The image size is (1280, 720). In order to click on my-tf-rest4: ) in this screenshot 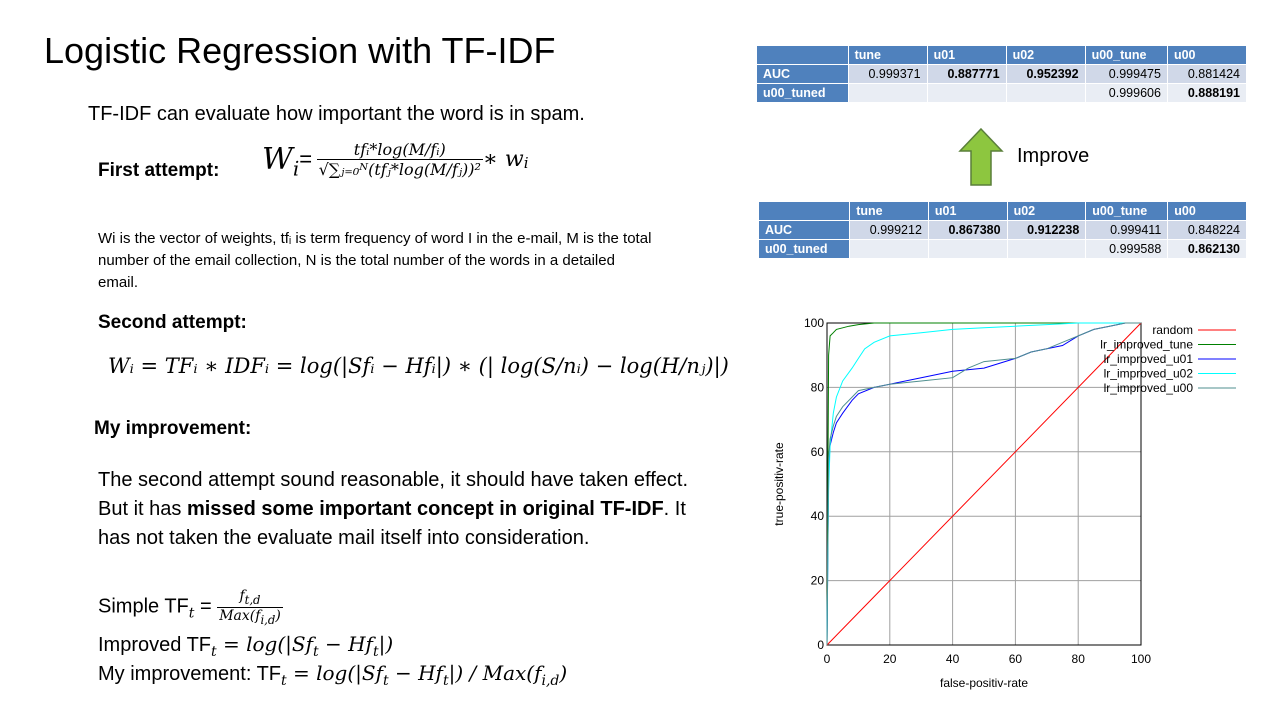, I will do `click(563, 673)`.